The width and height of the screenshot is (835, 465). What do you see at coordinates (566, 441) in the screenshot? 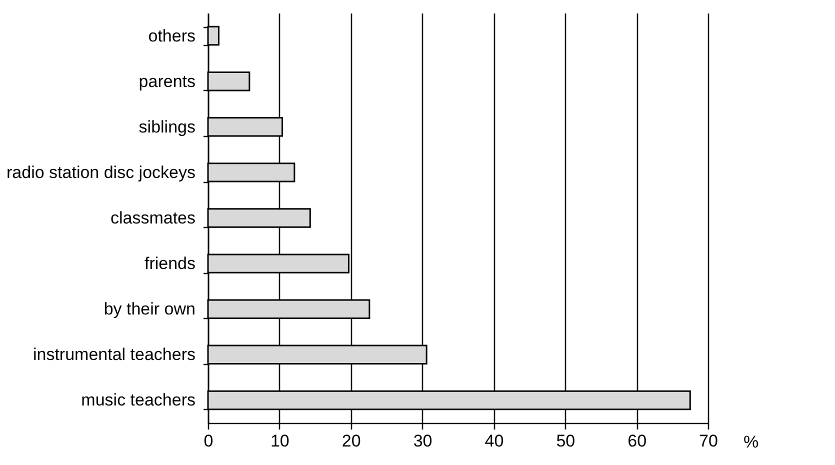
I see `x-tick-label: 50` at bounding box center [566, 441].